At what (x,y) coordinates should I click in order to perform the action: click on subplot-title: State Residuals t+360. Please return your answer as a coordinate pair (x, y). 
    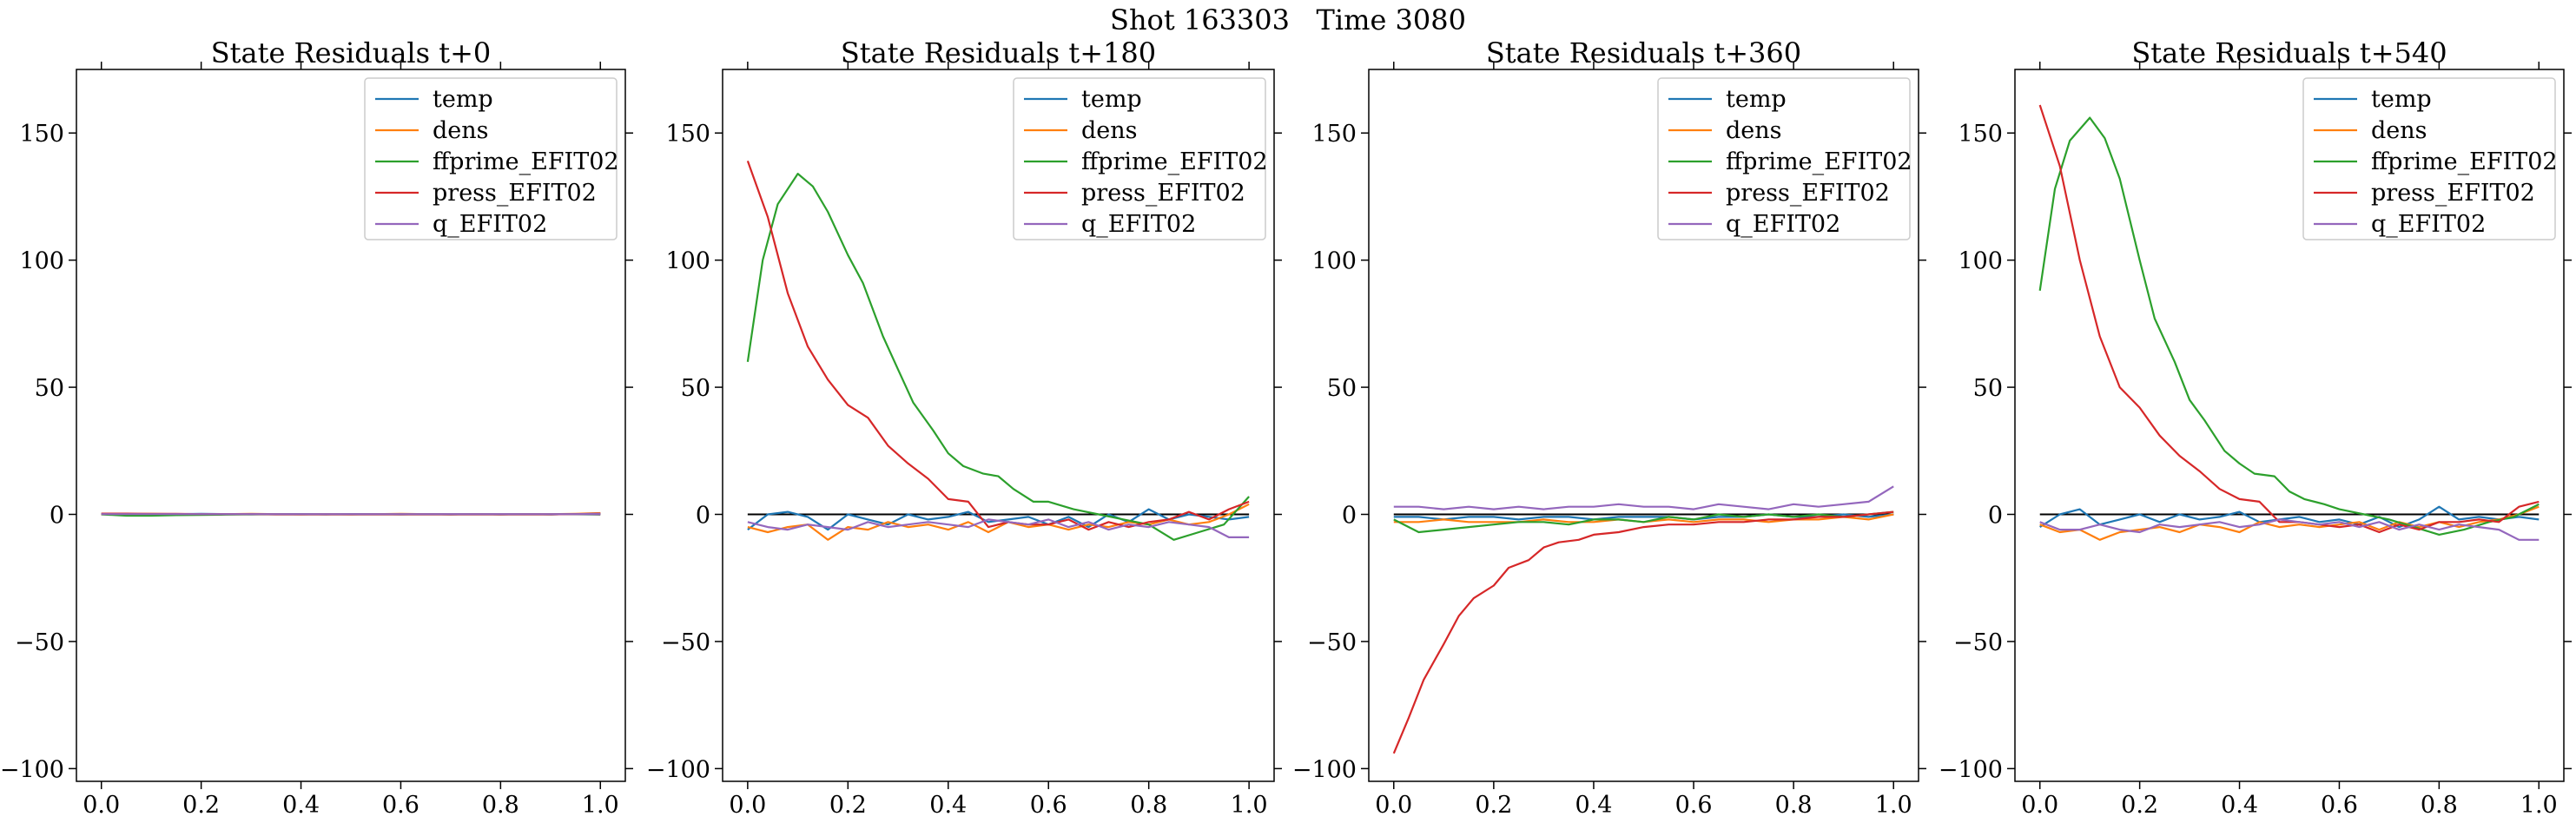
    Looking at the image, I should click on (1643, 52).